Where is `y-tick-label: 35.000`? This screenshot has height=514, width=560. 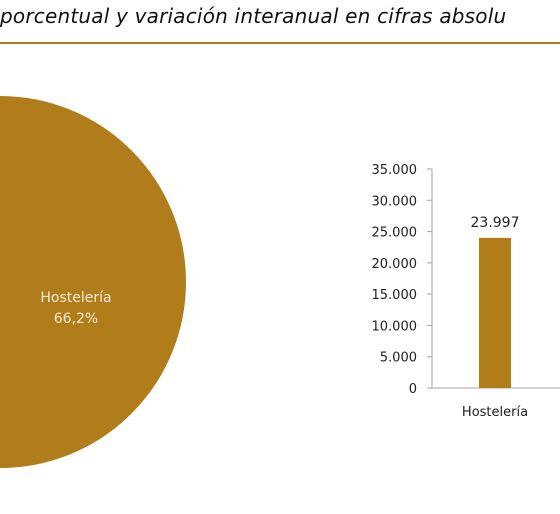 y-tick-label: 35.000 is located at coordinates (395, 170).